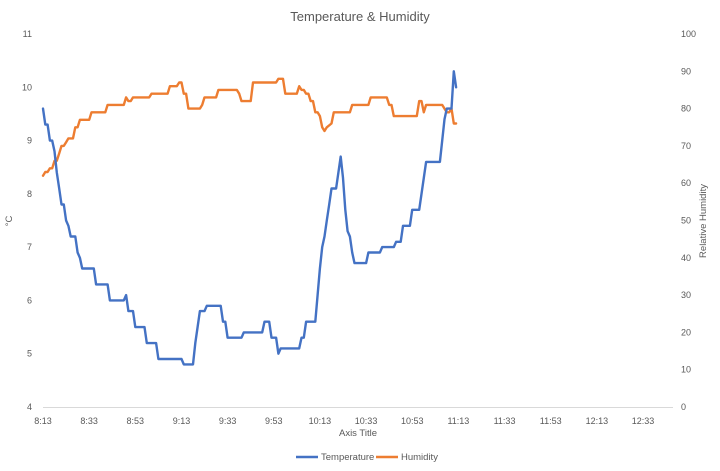 This screenshot has height=471, width=720. Describe the element at coordinates (27, 87) in the screenshot. I see `y-left-tick-label: 10` at that location.